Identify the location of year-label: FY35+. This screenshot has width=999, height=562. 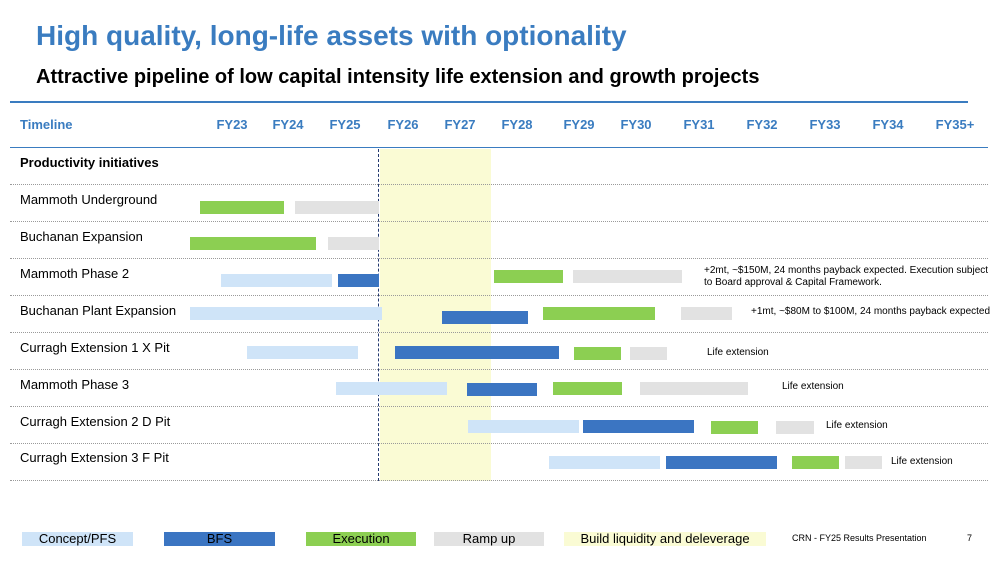
(955, 124).